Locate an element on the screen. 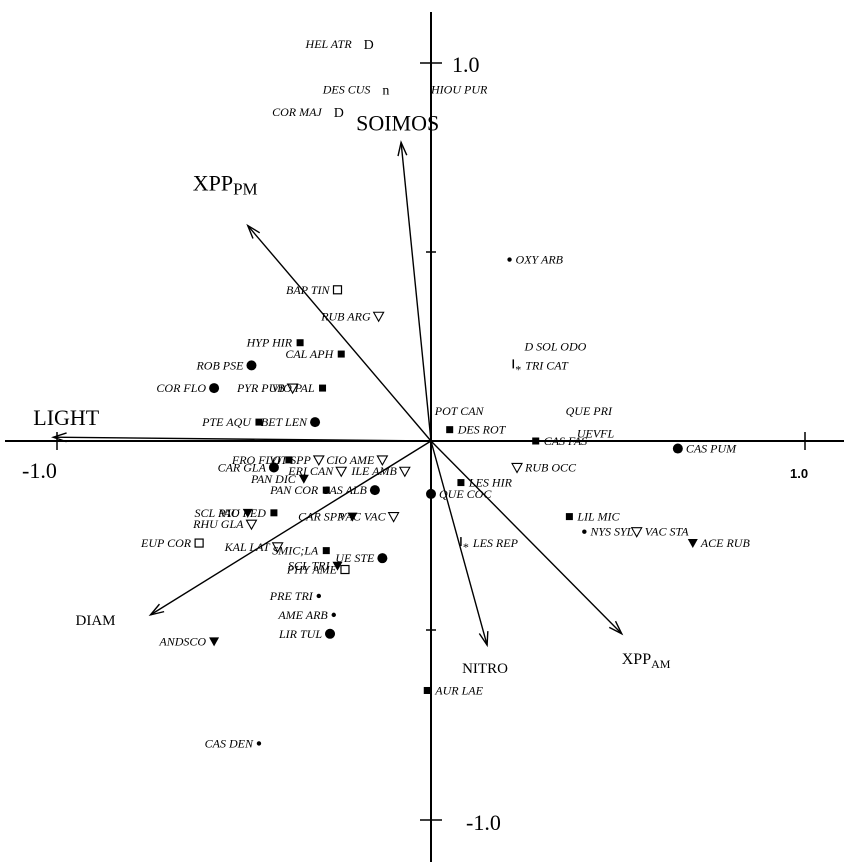 The image size is (844, 862). species-pyr-pub: PYR PUB is located at coordinates (267, 388).